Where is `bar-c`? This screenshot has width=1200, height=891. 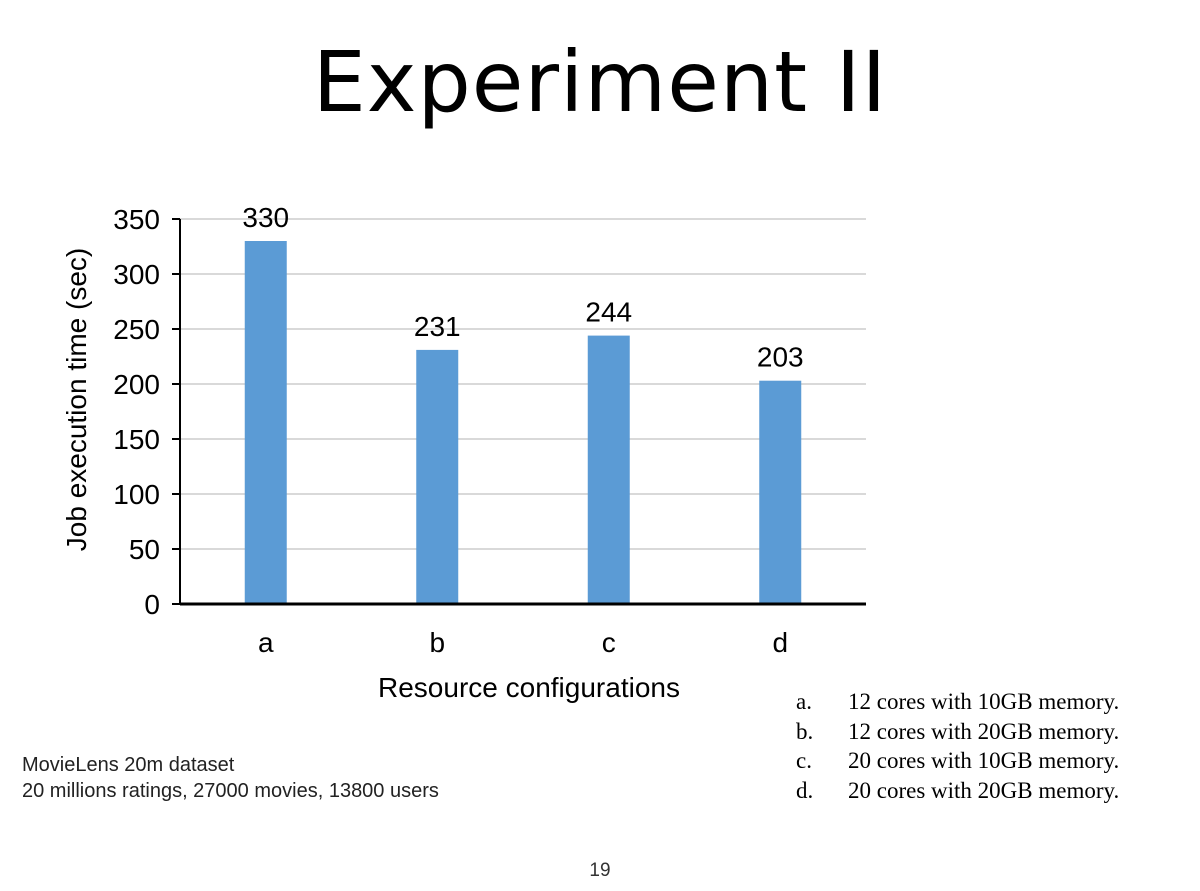 bar-c is located at coordinates (608, 469).